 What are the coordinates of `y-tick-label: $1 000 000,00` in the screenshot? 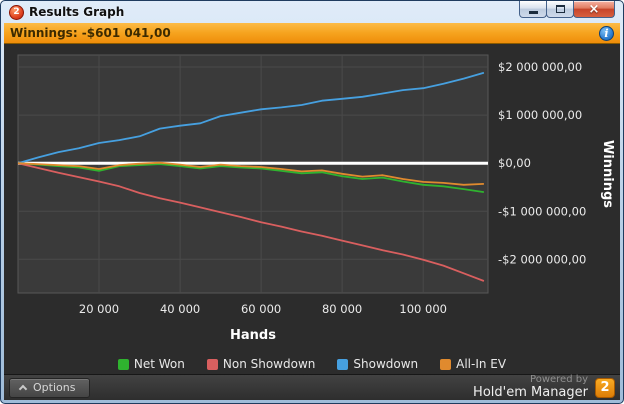 It's located at (540, 115).